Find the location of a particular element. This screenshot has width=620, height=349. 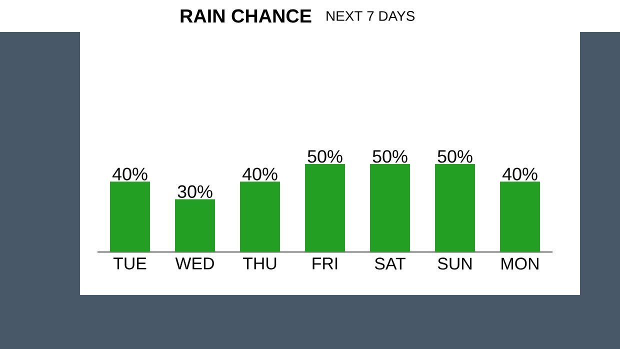

x-tick-label: TUE is located at coordinates (129, 264).